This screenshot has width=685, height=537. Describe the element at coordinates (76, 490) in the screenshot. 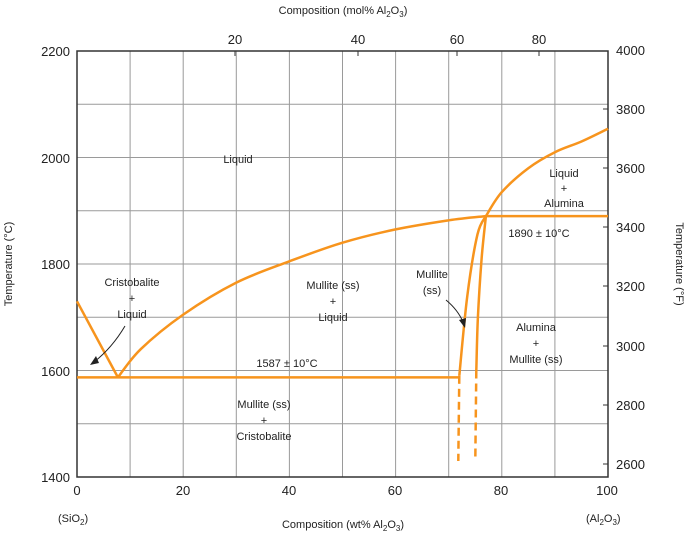

I see `x-tick-label: 0` at that location.